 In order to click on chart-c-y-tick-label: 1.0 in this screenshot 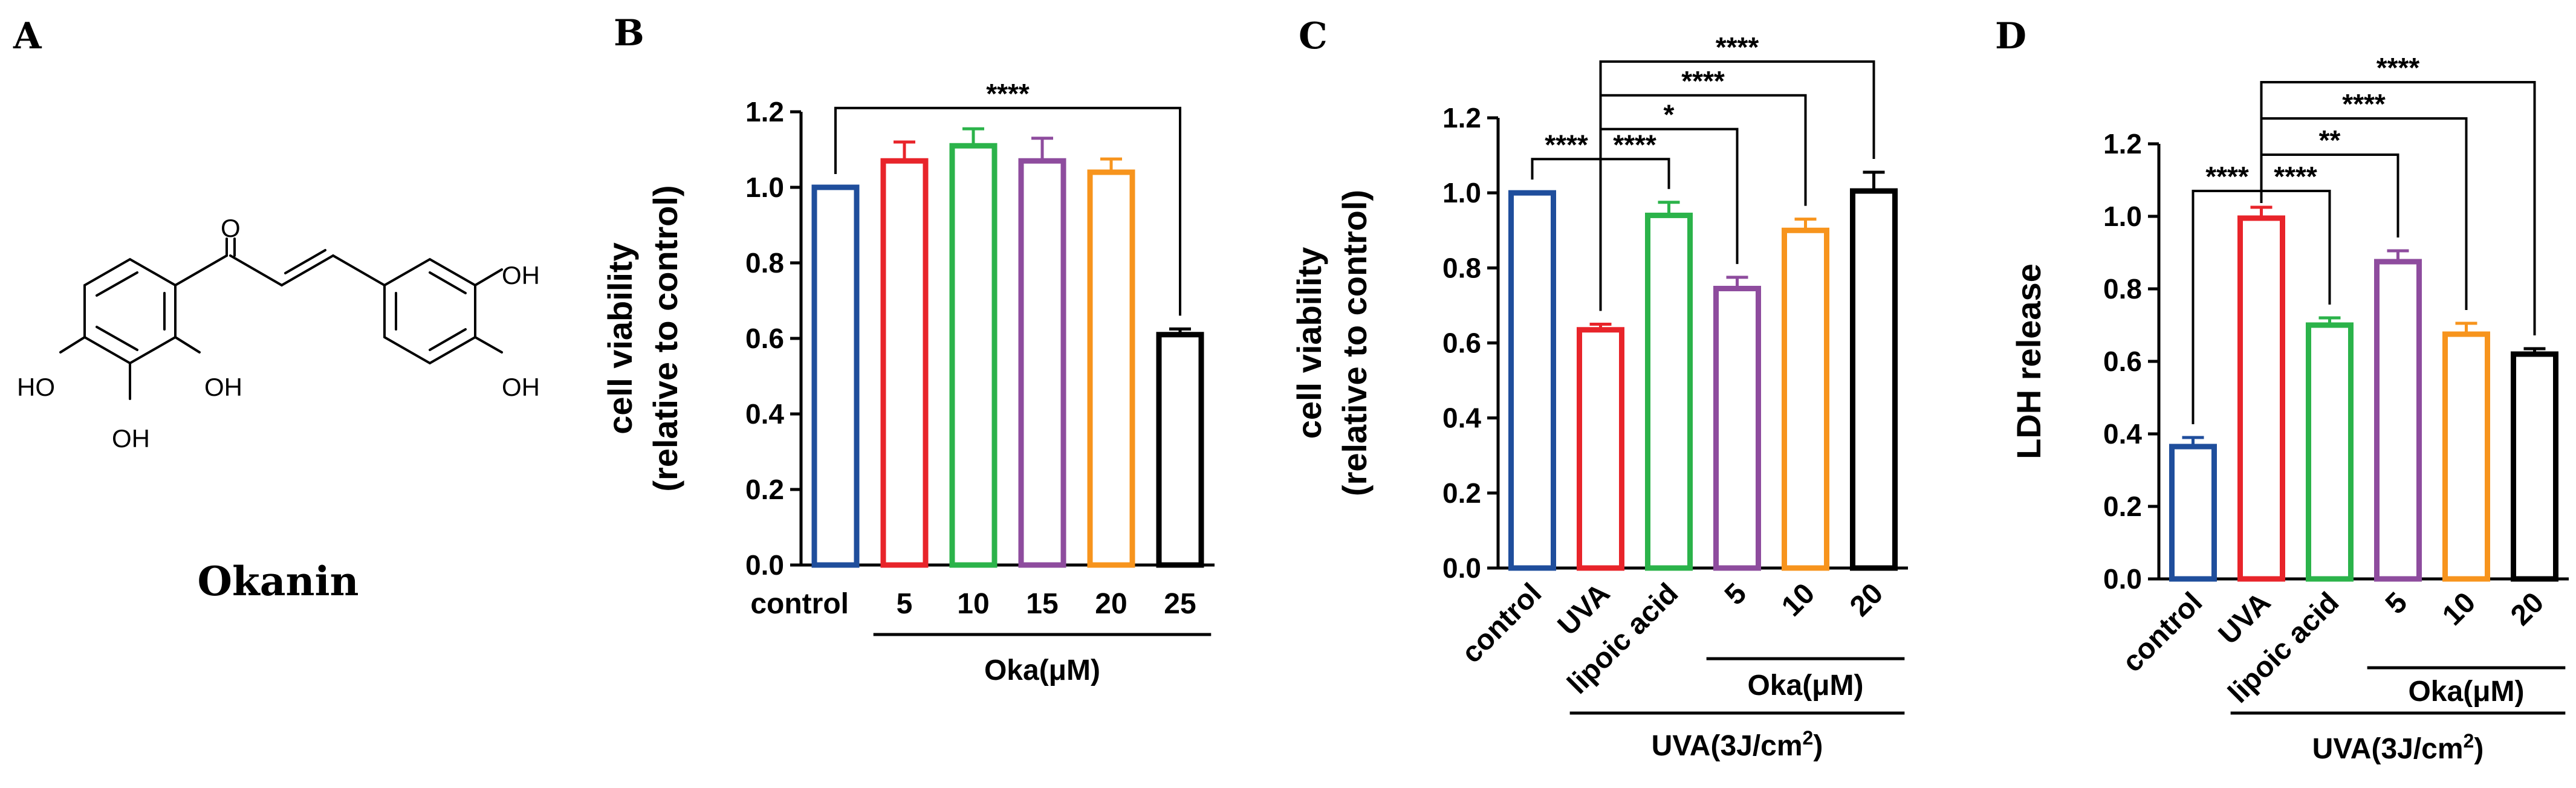, I will do `click(1461, 192)`.